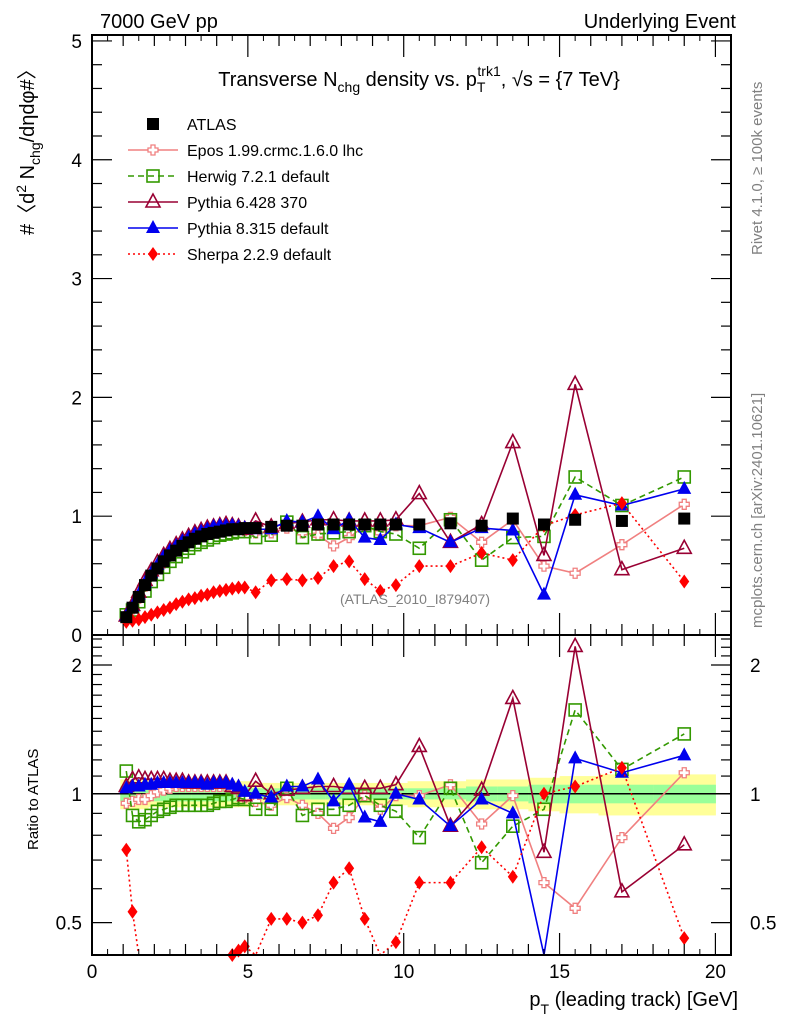  I want to click on y-tick-label: 5, so click(76, 42).